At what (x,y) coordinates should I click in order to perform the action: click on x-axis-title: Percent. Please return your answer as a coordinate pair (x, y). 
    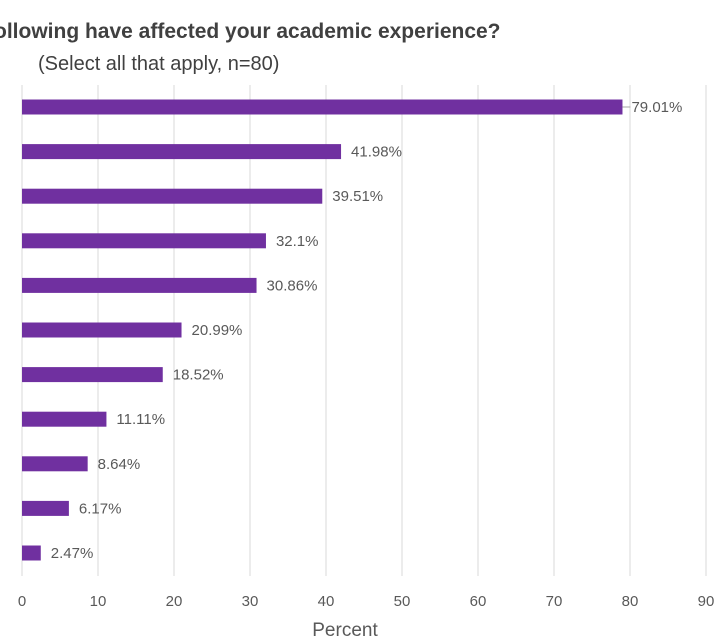
    Looking at the image, I should click on (345, 630).